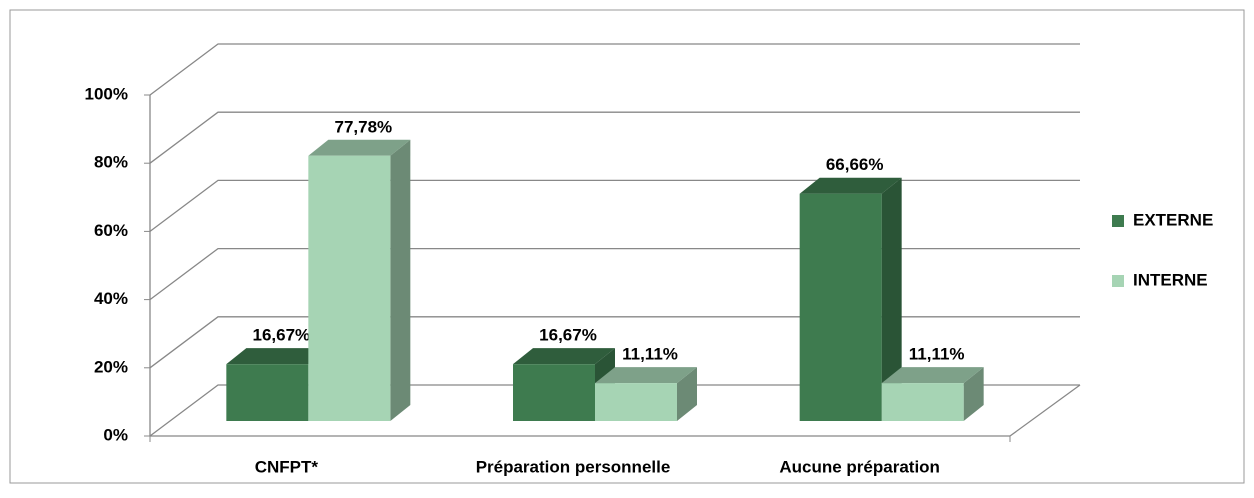  What do you see at coordinates (1173, 219) in the screenshot?
I see `legend-label: EXTERNE` at bounding box center [1173, 219].